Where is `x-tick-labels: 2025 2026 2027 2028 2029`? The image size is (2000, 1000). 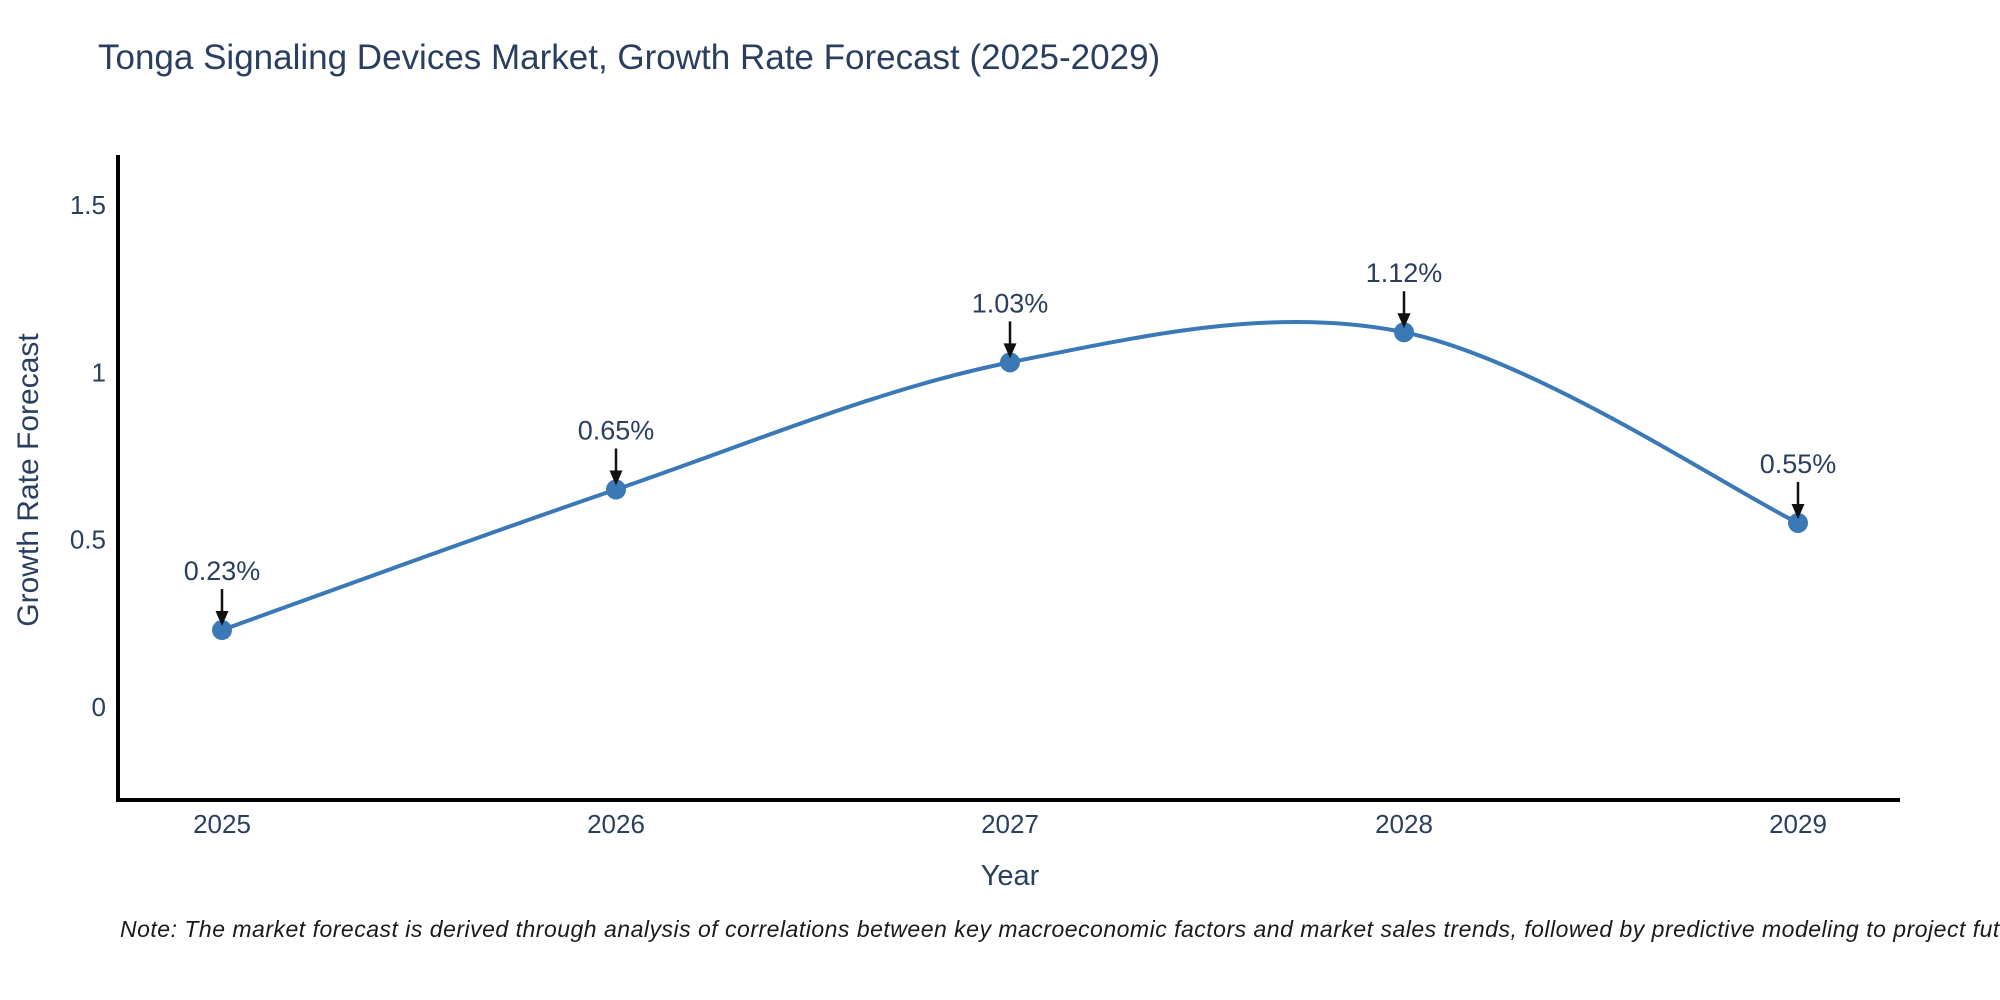
x-tick-labels: 2025 2026 2027 2028 2029 is located at coordinates (1010, 824).